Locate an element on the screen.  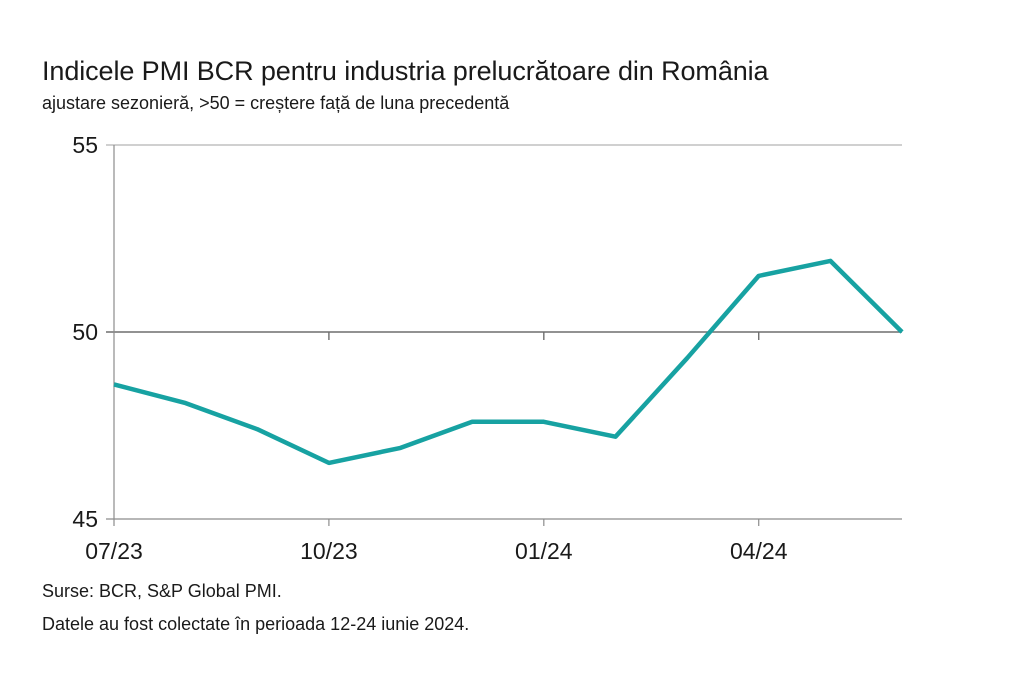
sources-note: Surse: BCR, S&P Global PMI. is located at coordinates (162, 591).